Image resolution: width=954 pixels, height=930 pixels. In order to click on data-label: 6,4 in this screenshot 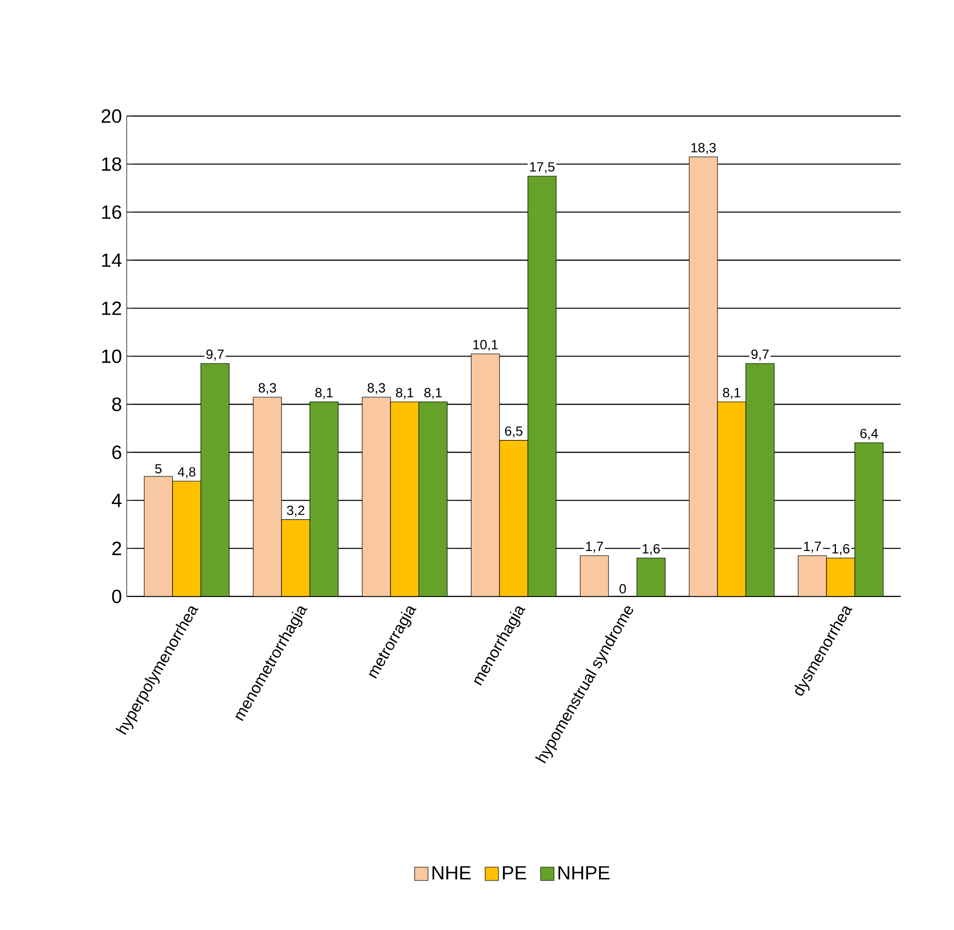, I will do `click(869, 434)`.